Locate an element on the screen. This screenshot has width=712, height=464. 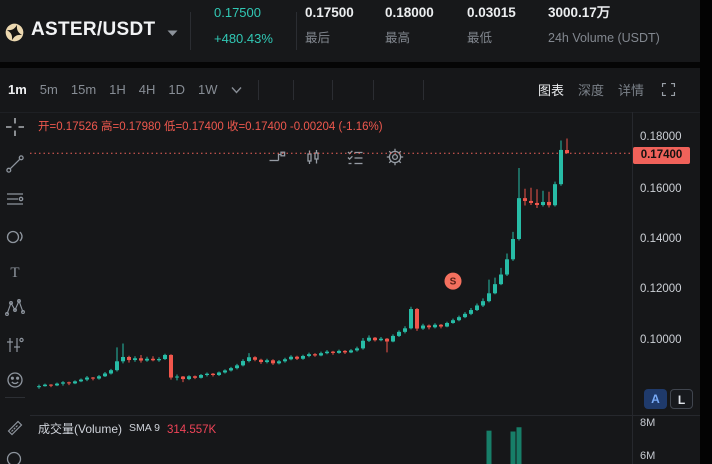
tool-forecast is located at coordinates (15, 345).